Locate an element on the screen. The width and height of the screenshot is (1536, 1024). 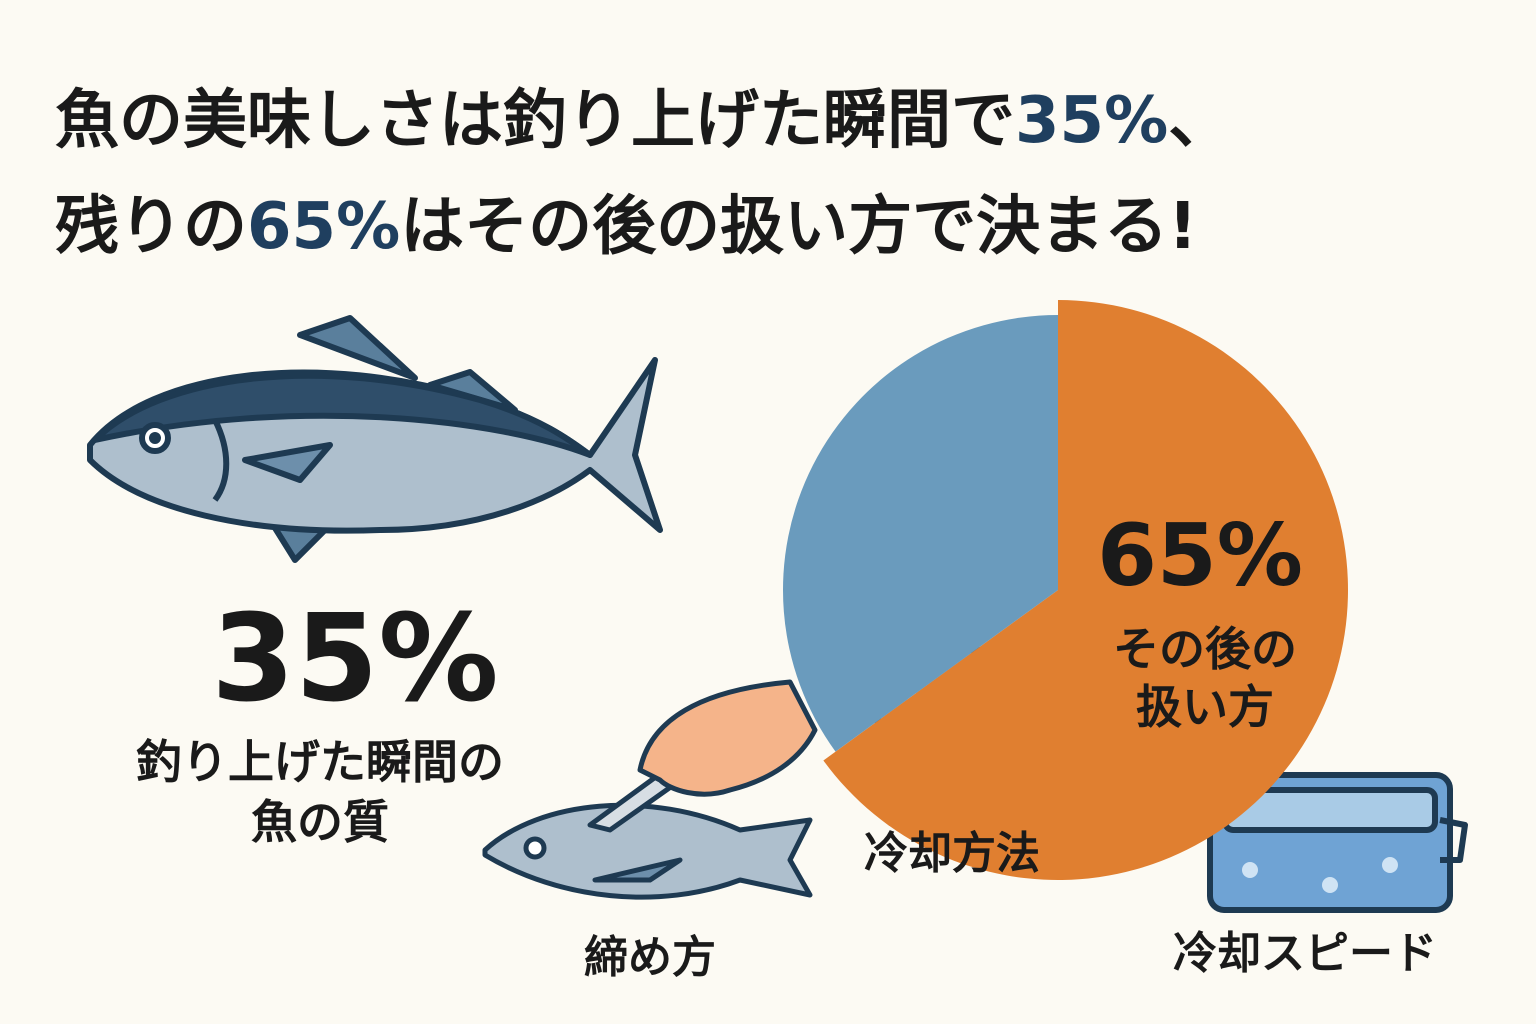
category-label: その後の is located at coordinates (1205, 649).